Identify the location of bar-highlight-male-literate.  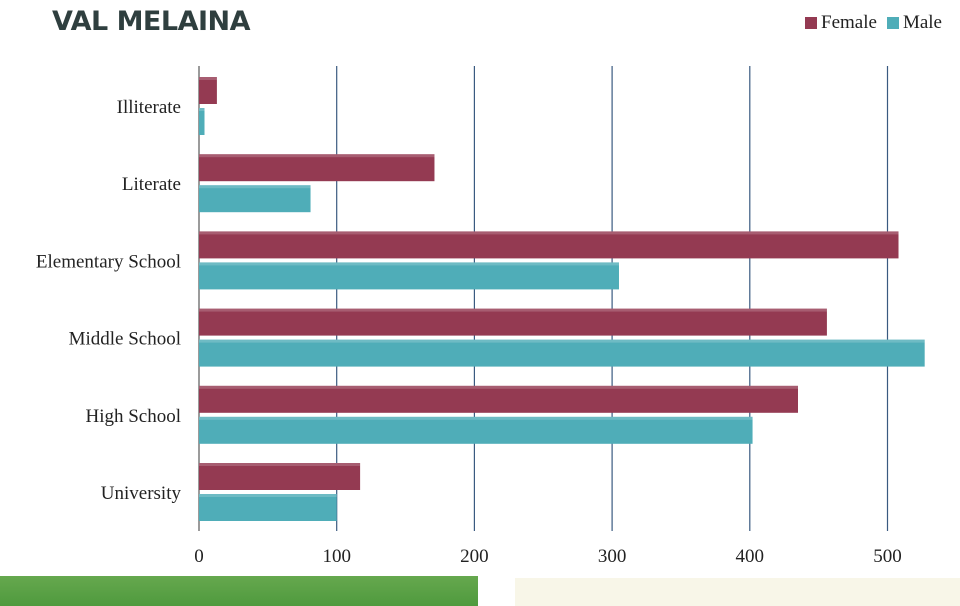
(255, 187).